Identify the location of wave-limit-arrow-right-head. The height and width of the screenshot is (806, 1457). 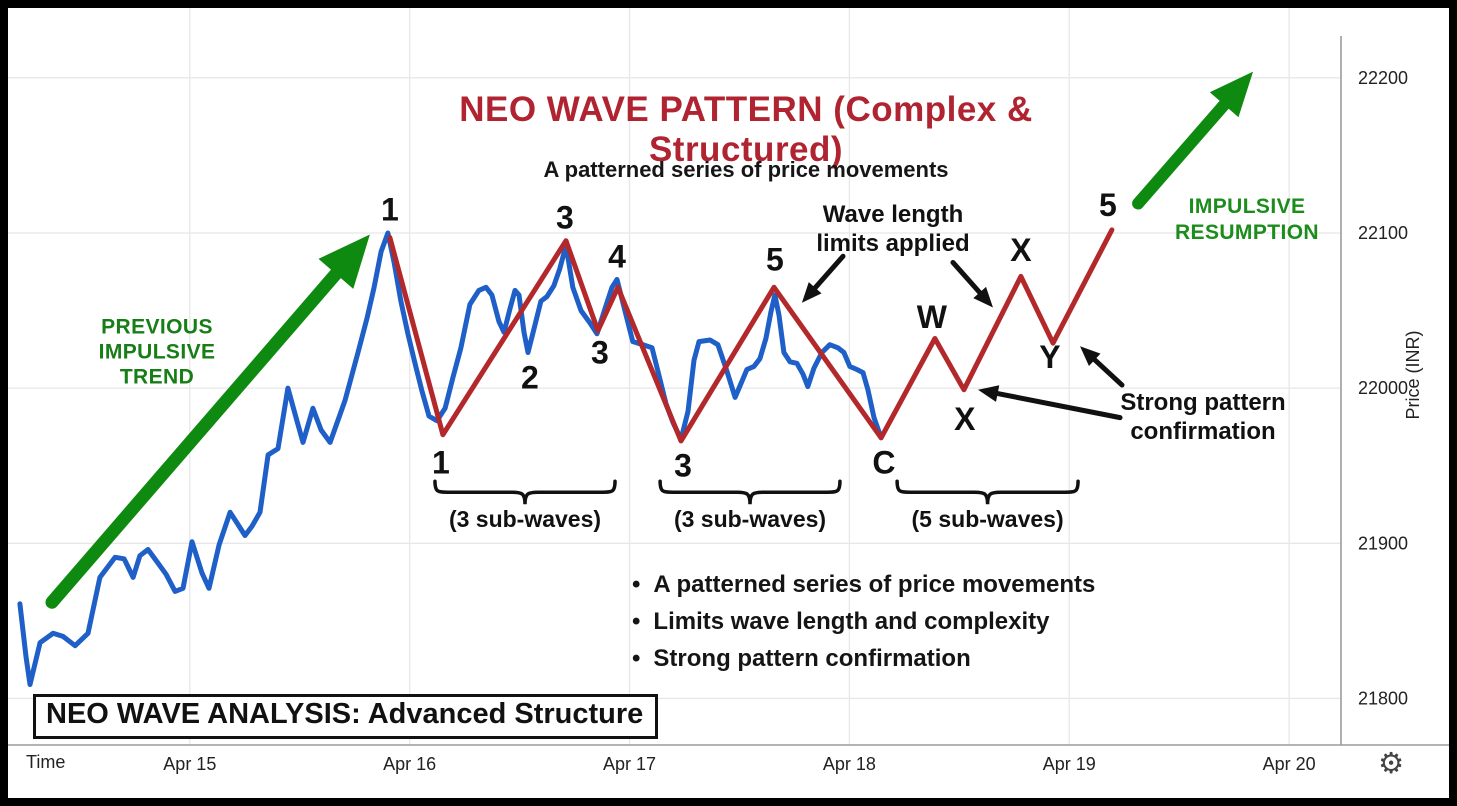
(983, 297).